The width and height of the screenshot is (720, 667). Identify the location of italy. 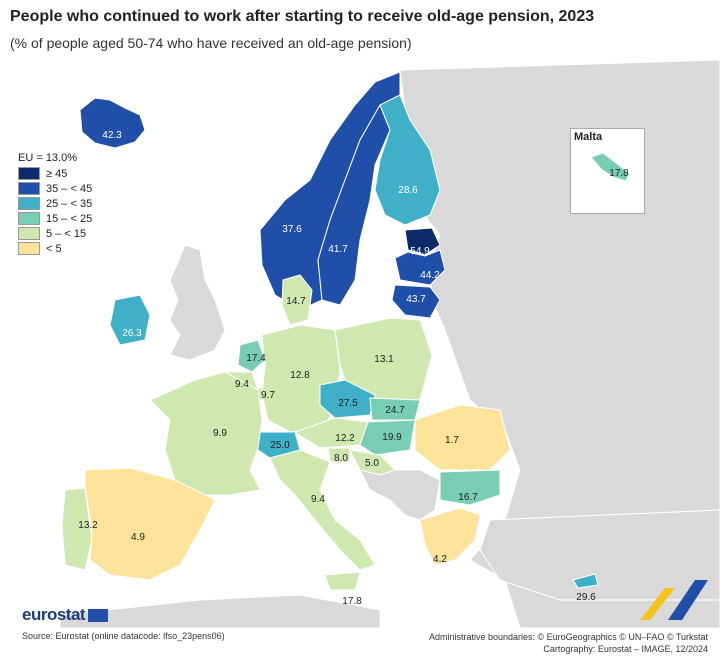
(322, 510).